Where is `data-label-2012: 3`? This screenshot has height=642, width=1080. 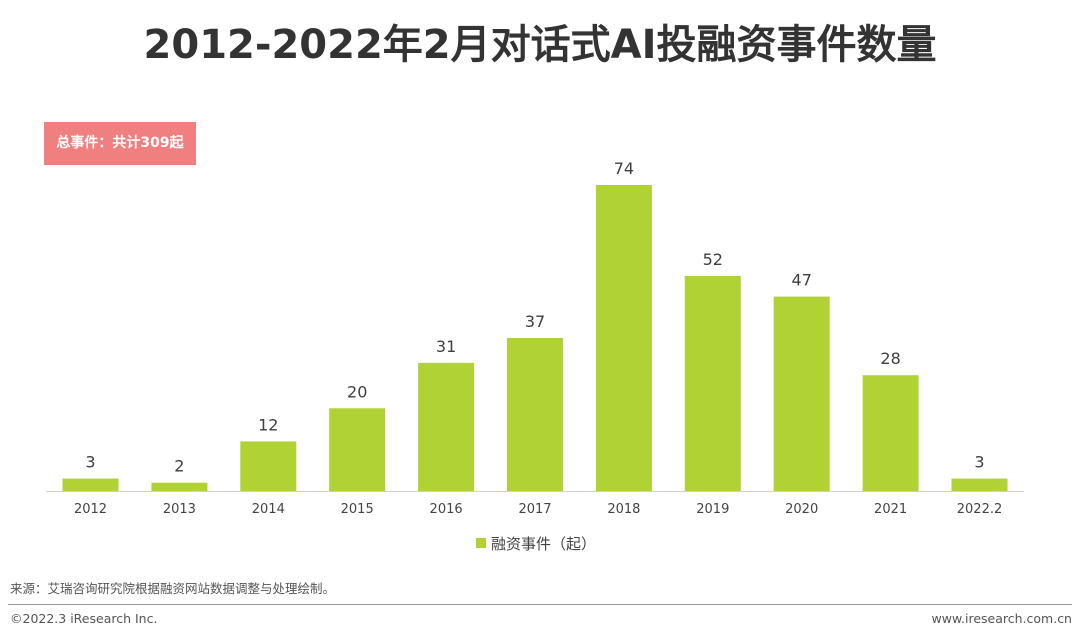 data-label-2012: 3 is located at coordinates (90, 462).